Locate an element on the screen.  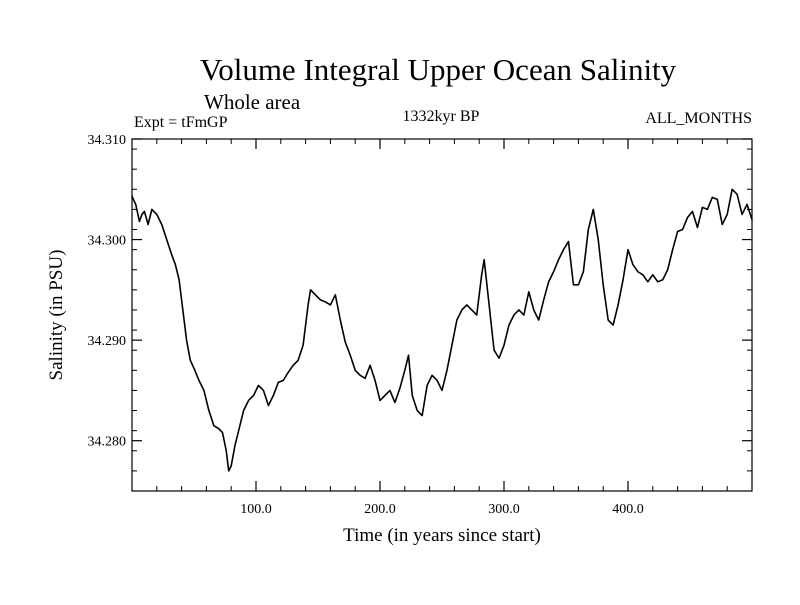
x-axis-label: Time (in years since start) is located at coordinates (442, 535).